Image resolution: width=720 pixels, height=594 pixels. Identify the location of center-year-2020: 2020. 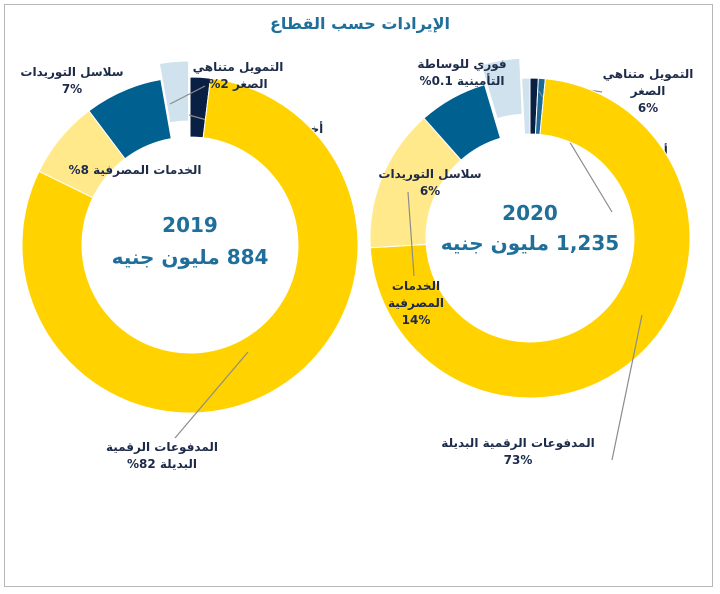
(530, 213).